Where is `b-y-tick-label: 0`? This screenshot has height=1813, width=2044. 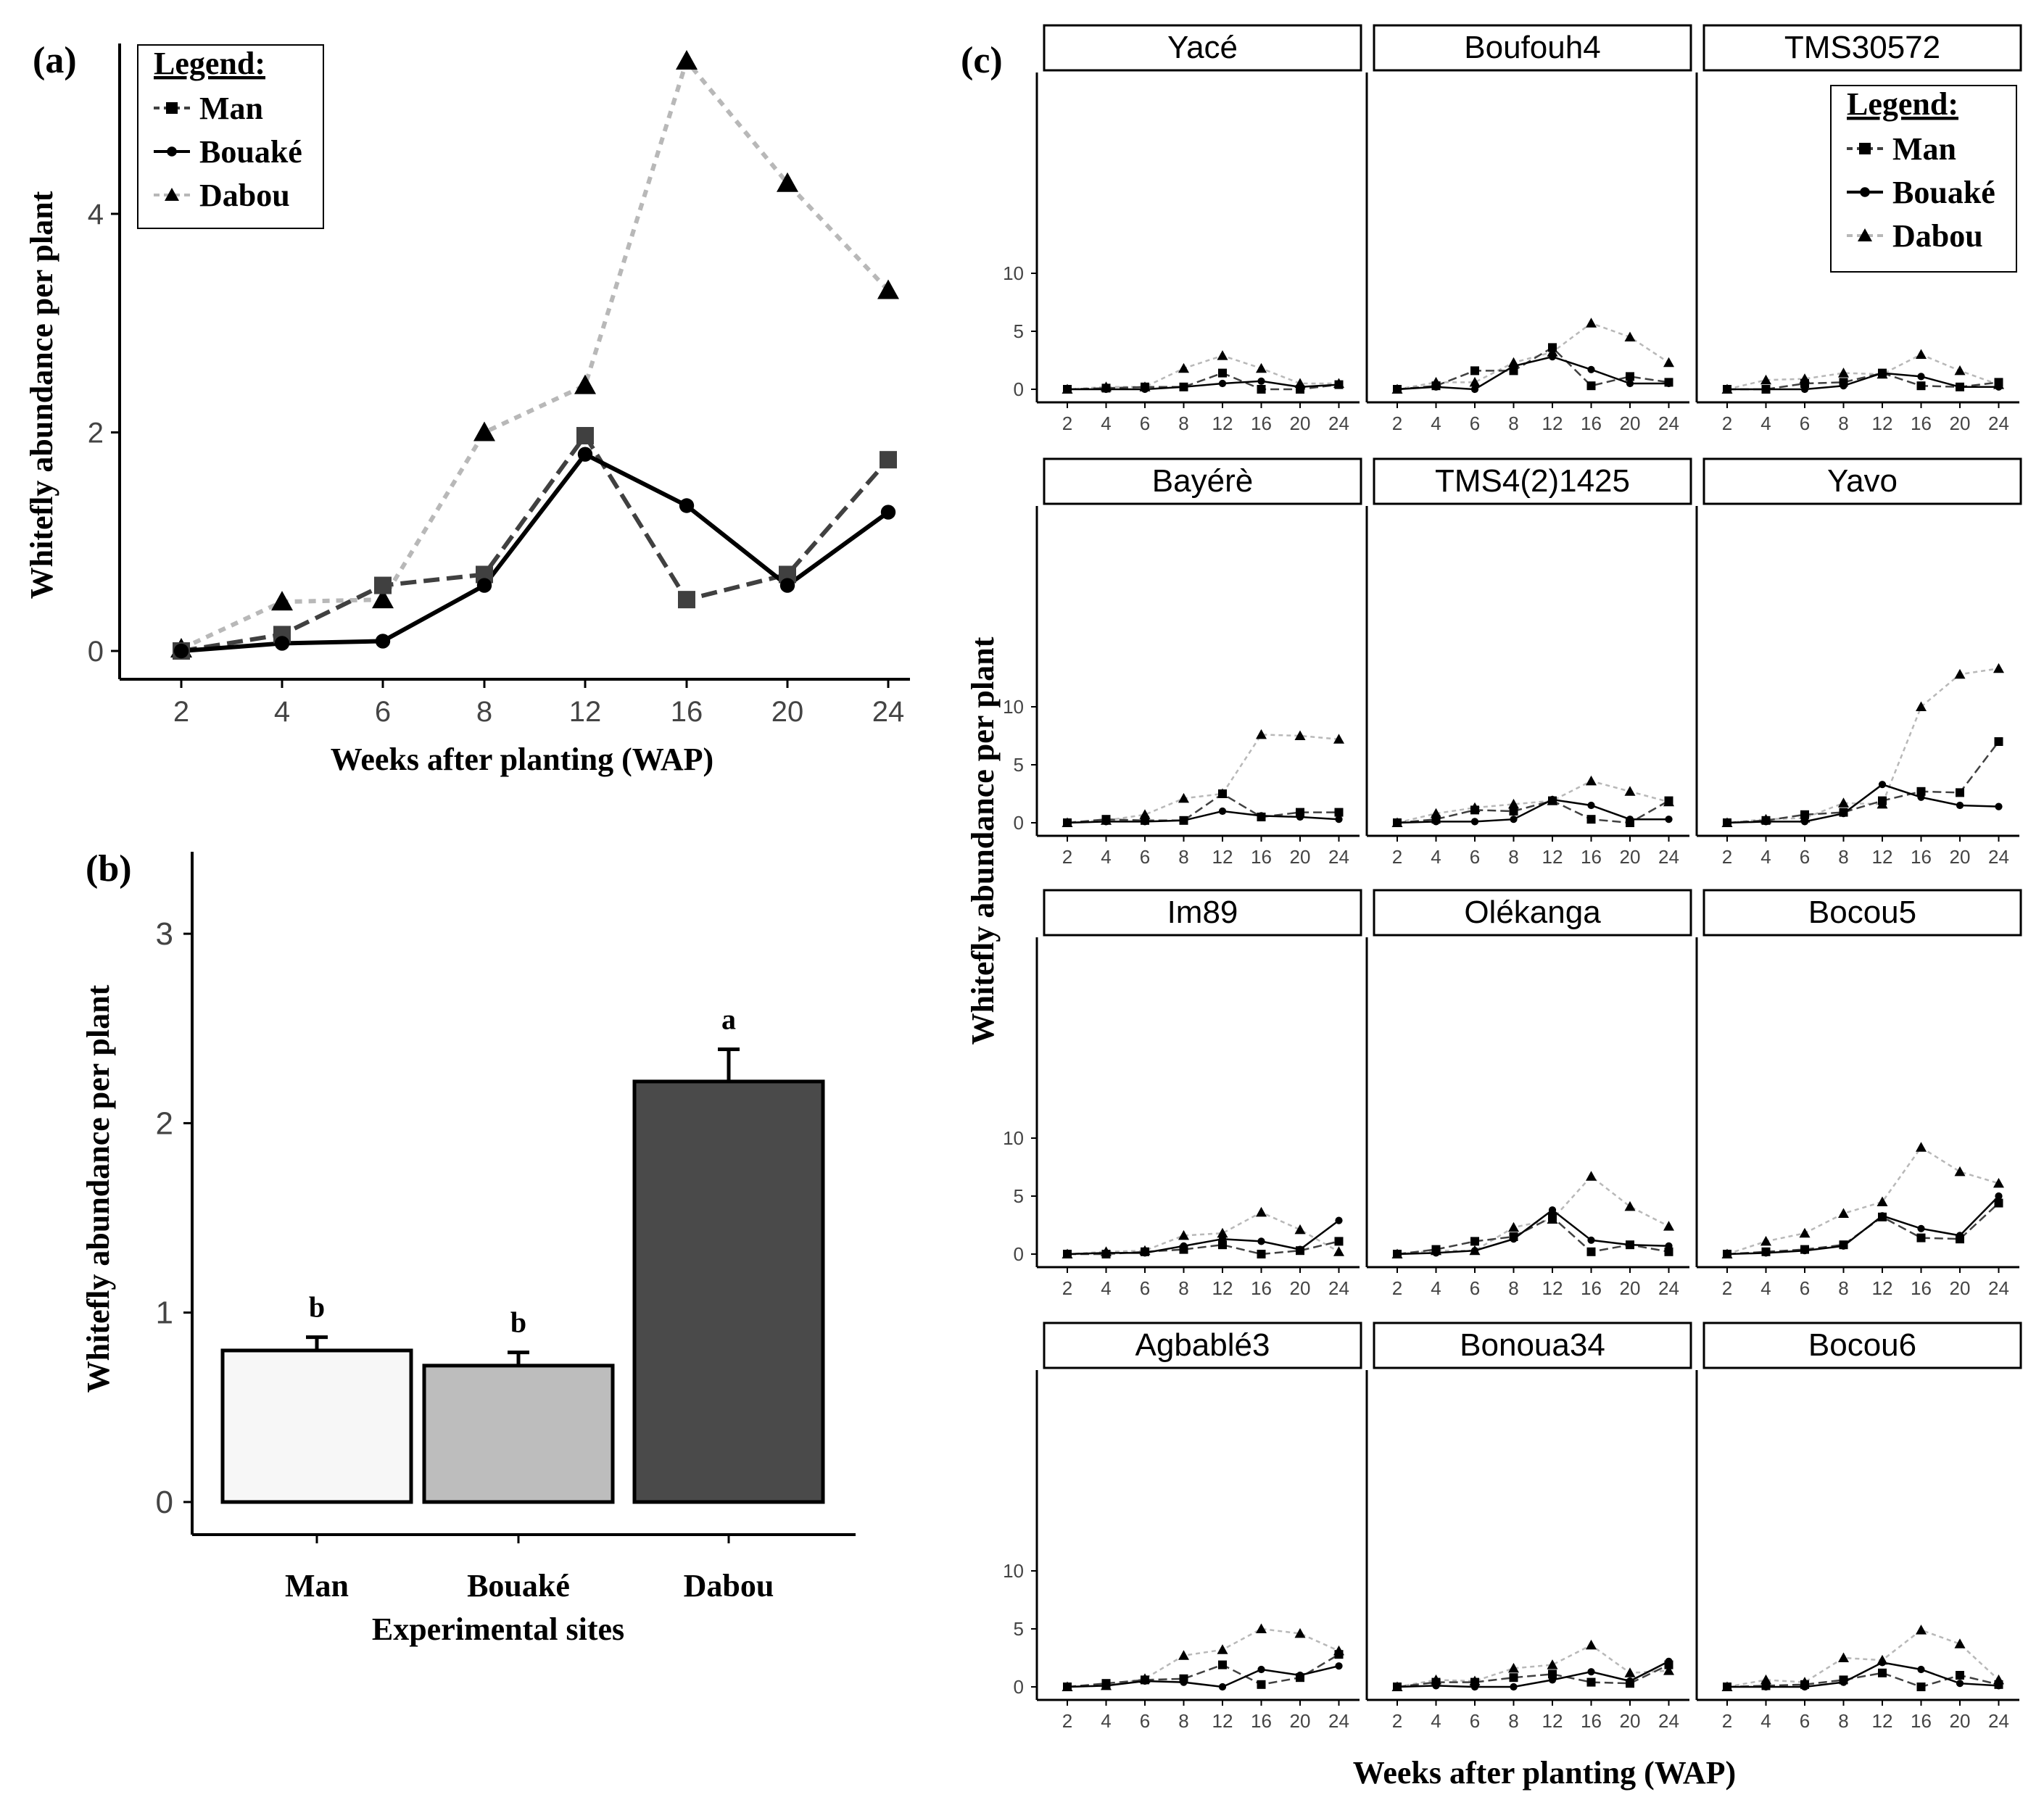
b-y-tick-label: 0 is located at coordinates (165, 1502).